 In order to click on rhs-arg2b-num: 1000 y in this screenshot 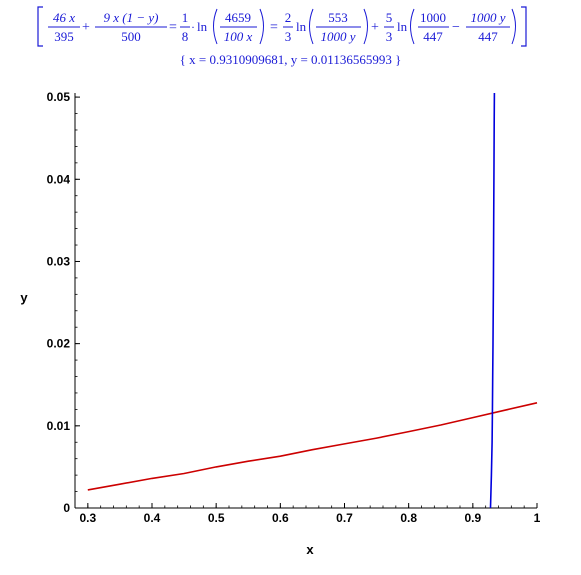, I will do `click(487, 17)`.